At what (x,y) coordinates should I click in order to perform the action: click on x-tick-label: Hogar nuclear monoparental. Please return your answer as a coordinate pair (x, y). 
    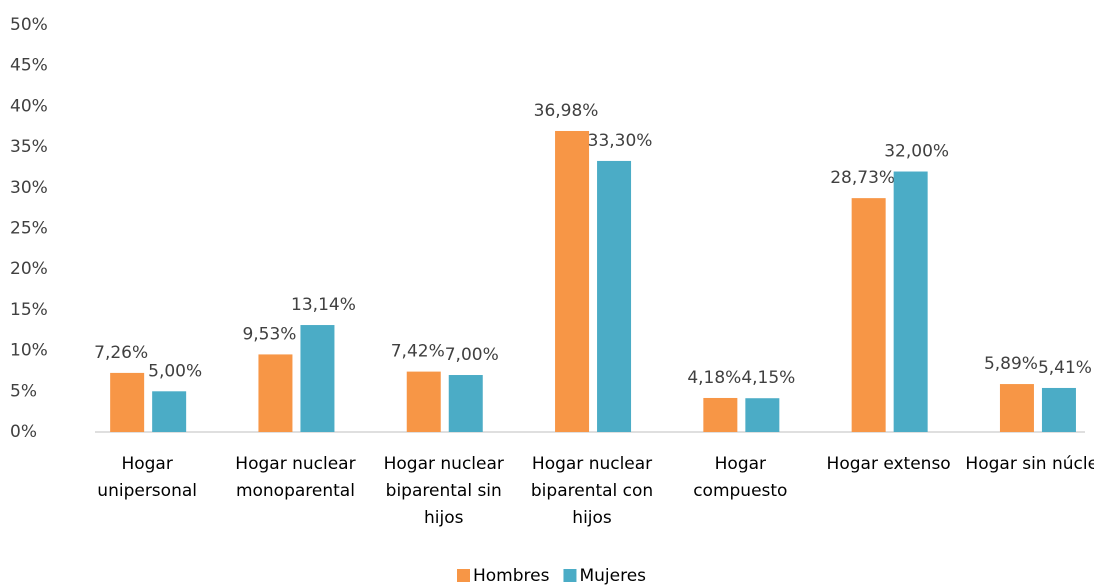
    Looking at the image, I should click on (295, 477).